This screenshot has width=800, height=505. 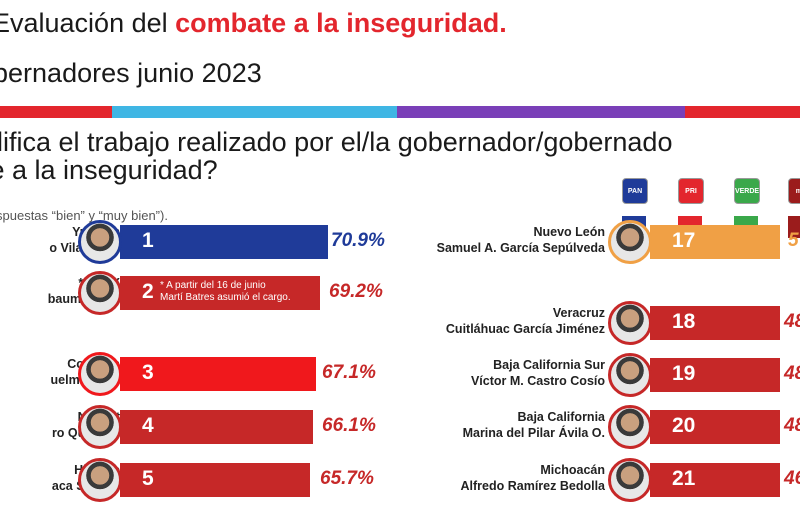 What do you see at coordinates (215, 480) in the screenshot?
I see `score-bar: 5` at bounding box center [215, 480].